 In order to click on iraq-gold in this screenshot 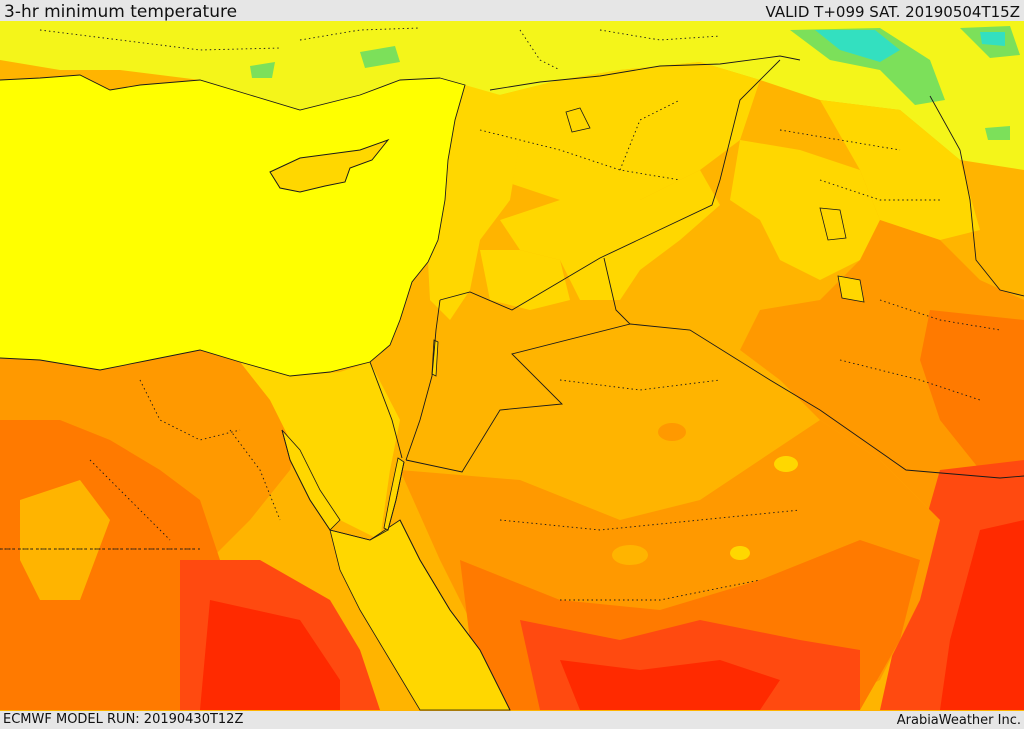, I will do `click(805, 210)`.